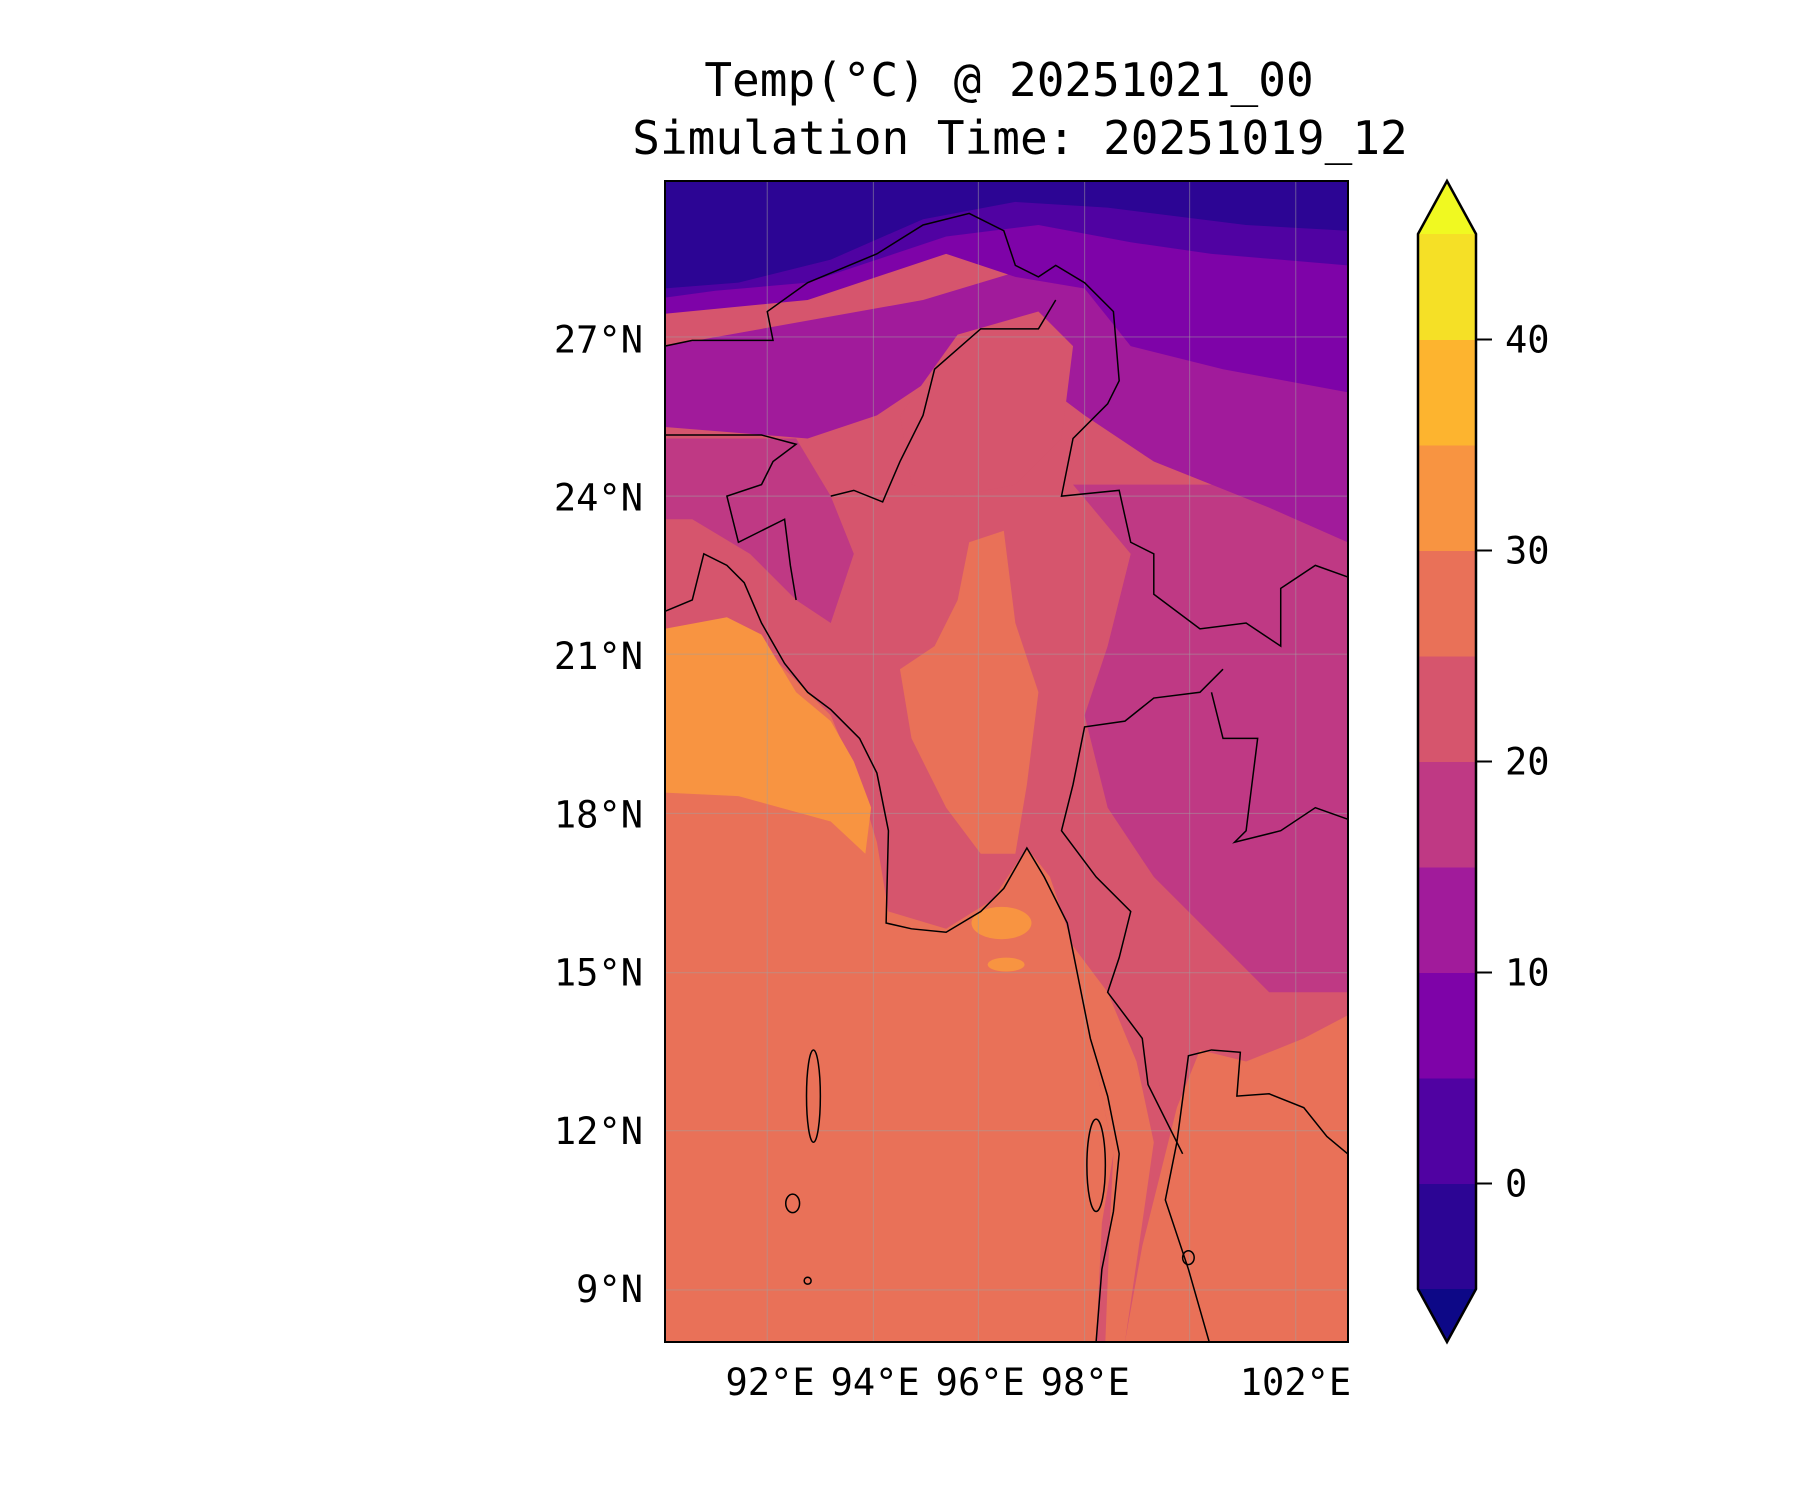 This screenshot has height=1500, width=1800. Describe the element at coordinates (1256, 1195) in the screenshot. I see `coastline-gulf` at that location.